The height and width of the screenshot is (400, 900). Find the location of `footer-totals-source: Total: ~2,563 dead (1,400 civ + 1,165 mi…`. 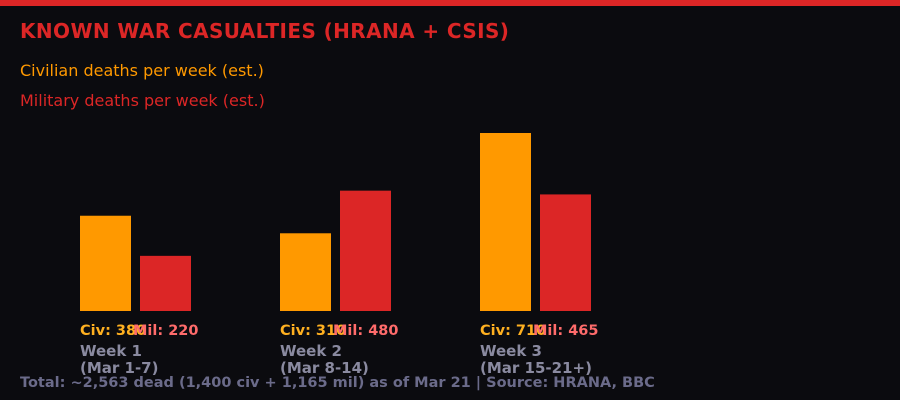

footer-totals-source: Total: ~2,563 dead (1,400 civ + 1,165 mi… is located at coordinates (337, 383).